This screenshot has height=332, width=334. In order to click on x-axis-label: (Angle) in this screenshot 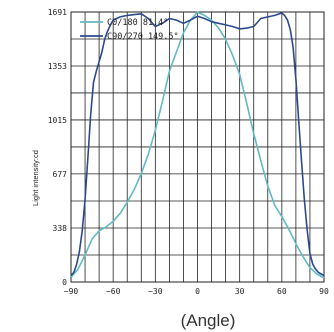, I will do `click(208, 320)`.